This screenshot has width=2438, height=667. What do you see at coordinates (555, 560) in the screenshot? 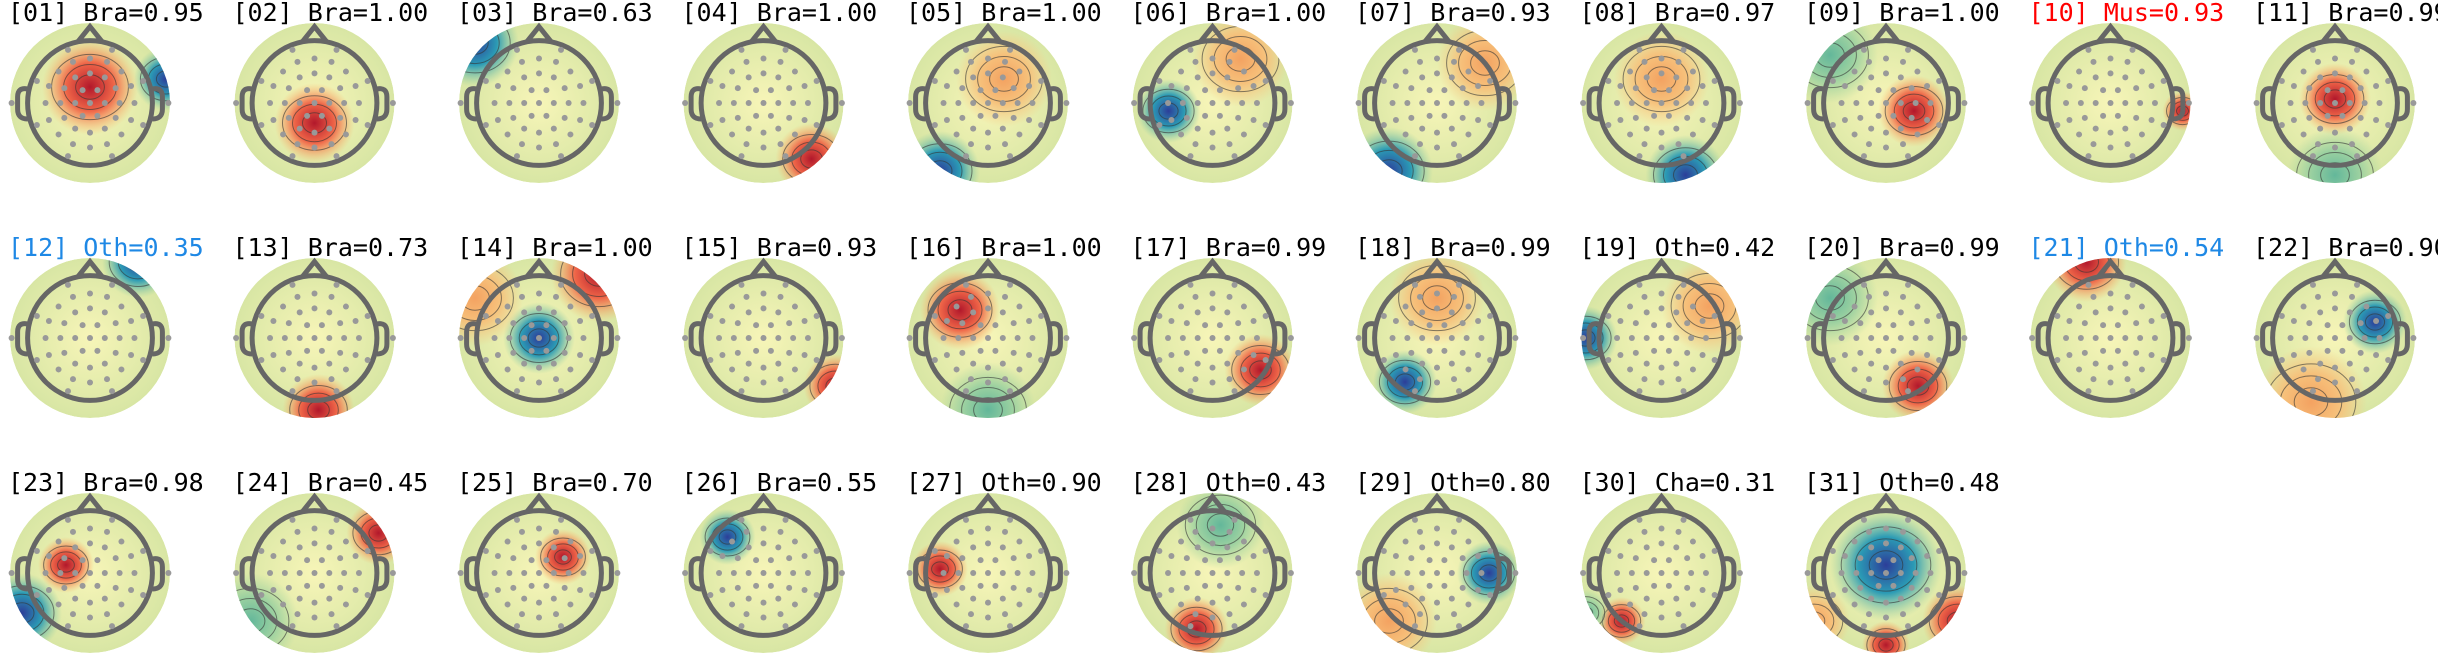
I see `component: [25] Bra=0.70` at bounding box center [555, 560].